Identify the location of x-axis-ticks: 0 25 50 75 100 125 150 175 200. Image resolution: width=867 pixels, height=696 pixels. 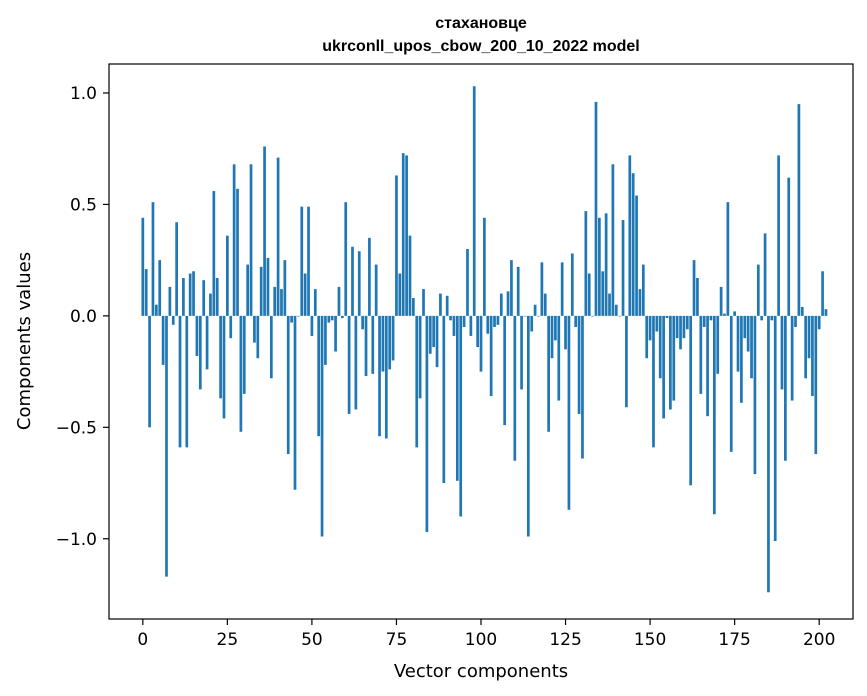
(486, 634).